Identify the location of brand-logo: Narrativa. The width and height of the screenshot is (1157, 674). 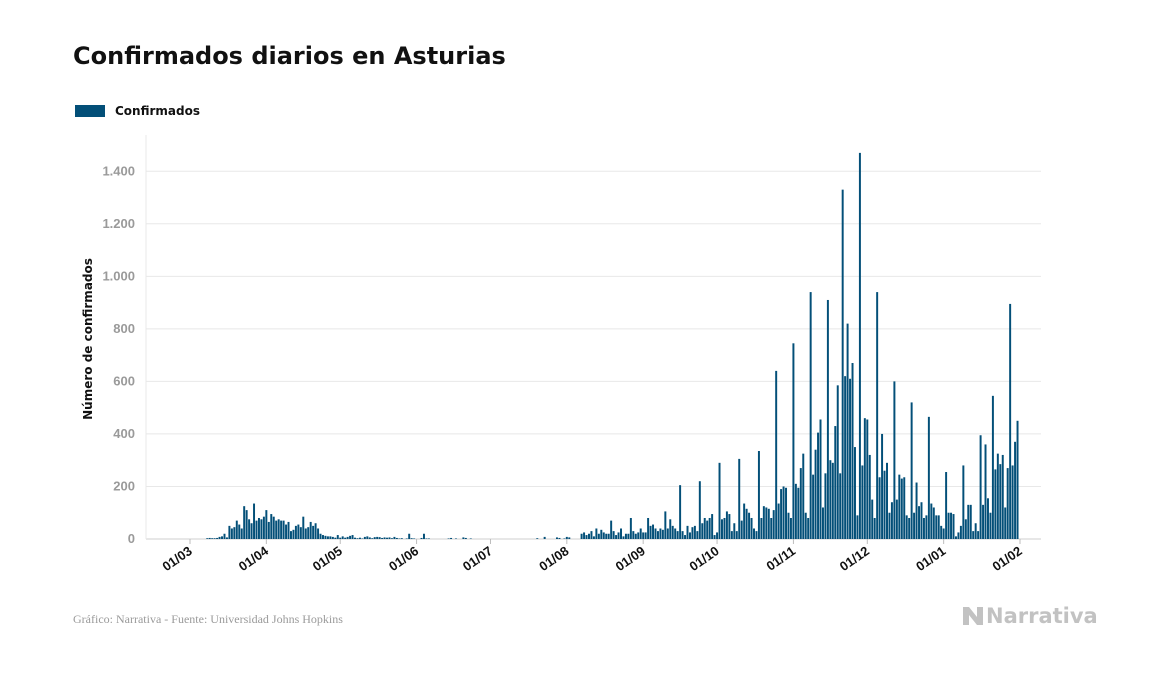
(1030, 616).